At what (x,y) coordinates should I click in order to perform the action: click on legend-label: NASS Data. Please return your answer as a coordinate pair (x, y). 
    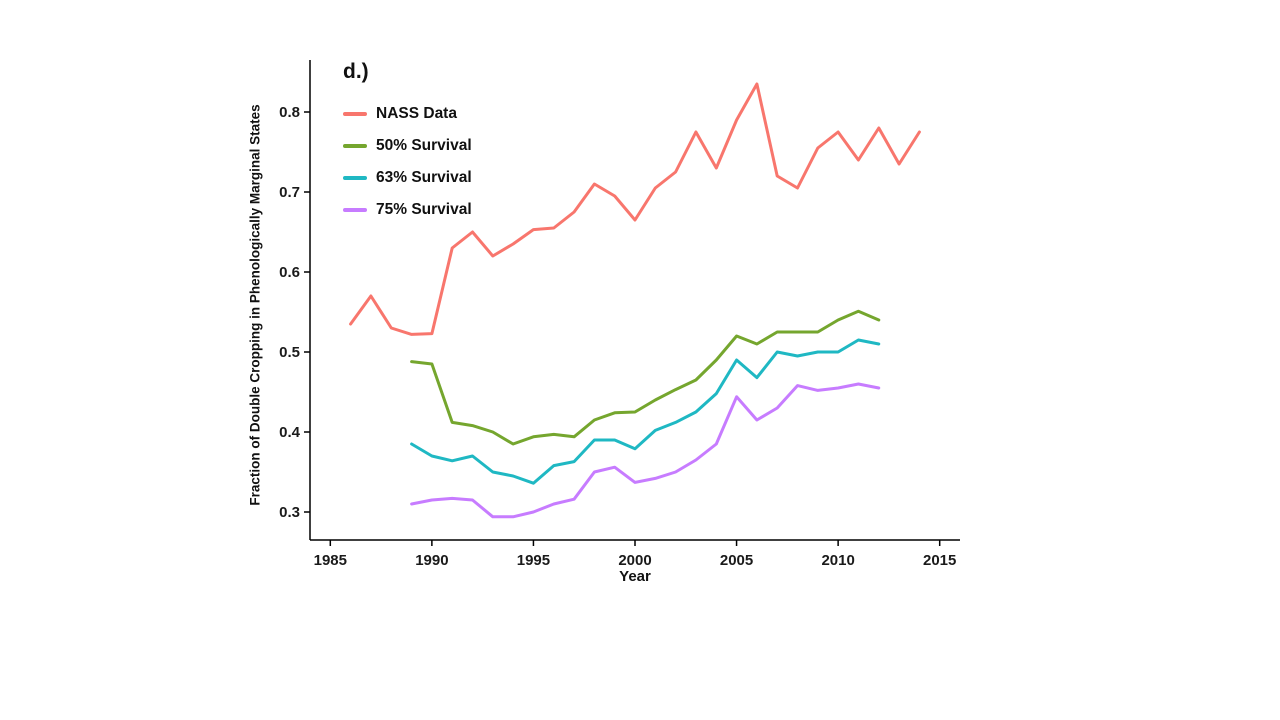
    Looking at the image, I should click on (416, 113).